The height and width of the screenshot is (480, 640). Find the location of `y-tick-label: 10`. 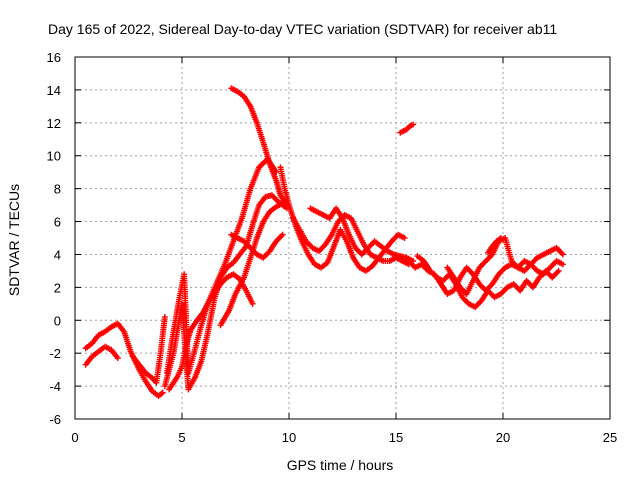

y-tick-label: 10 is located at coordinates (54, 156).